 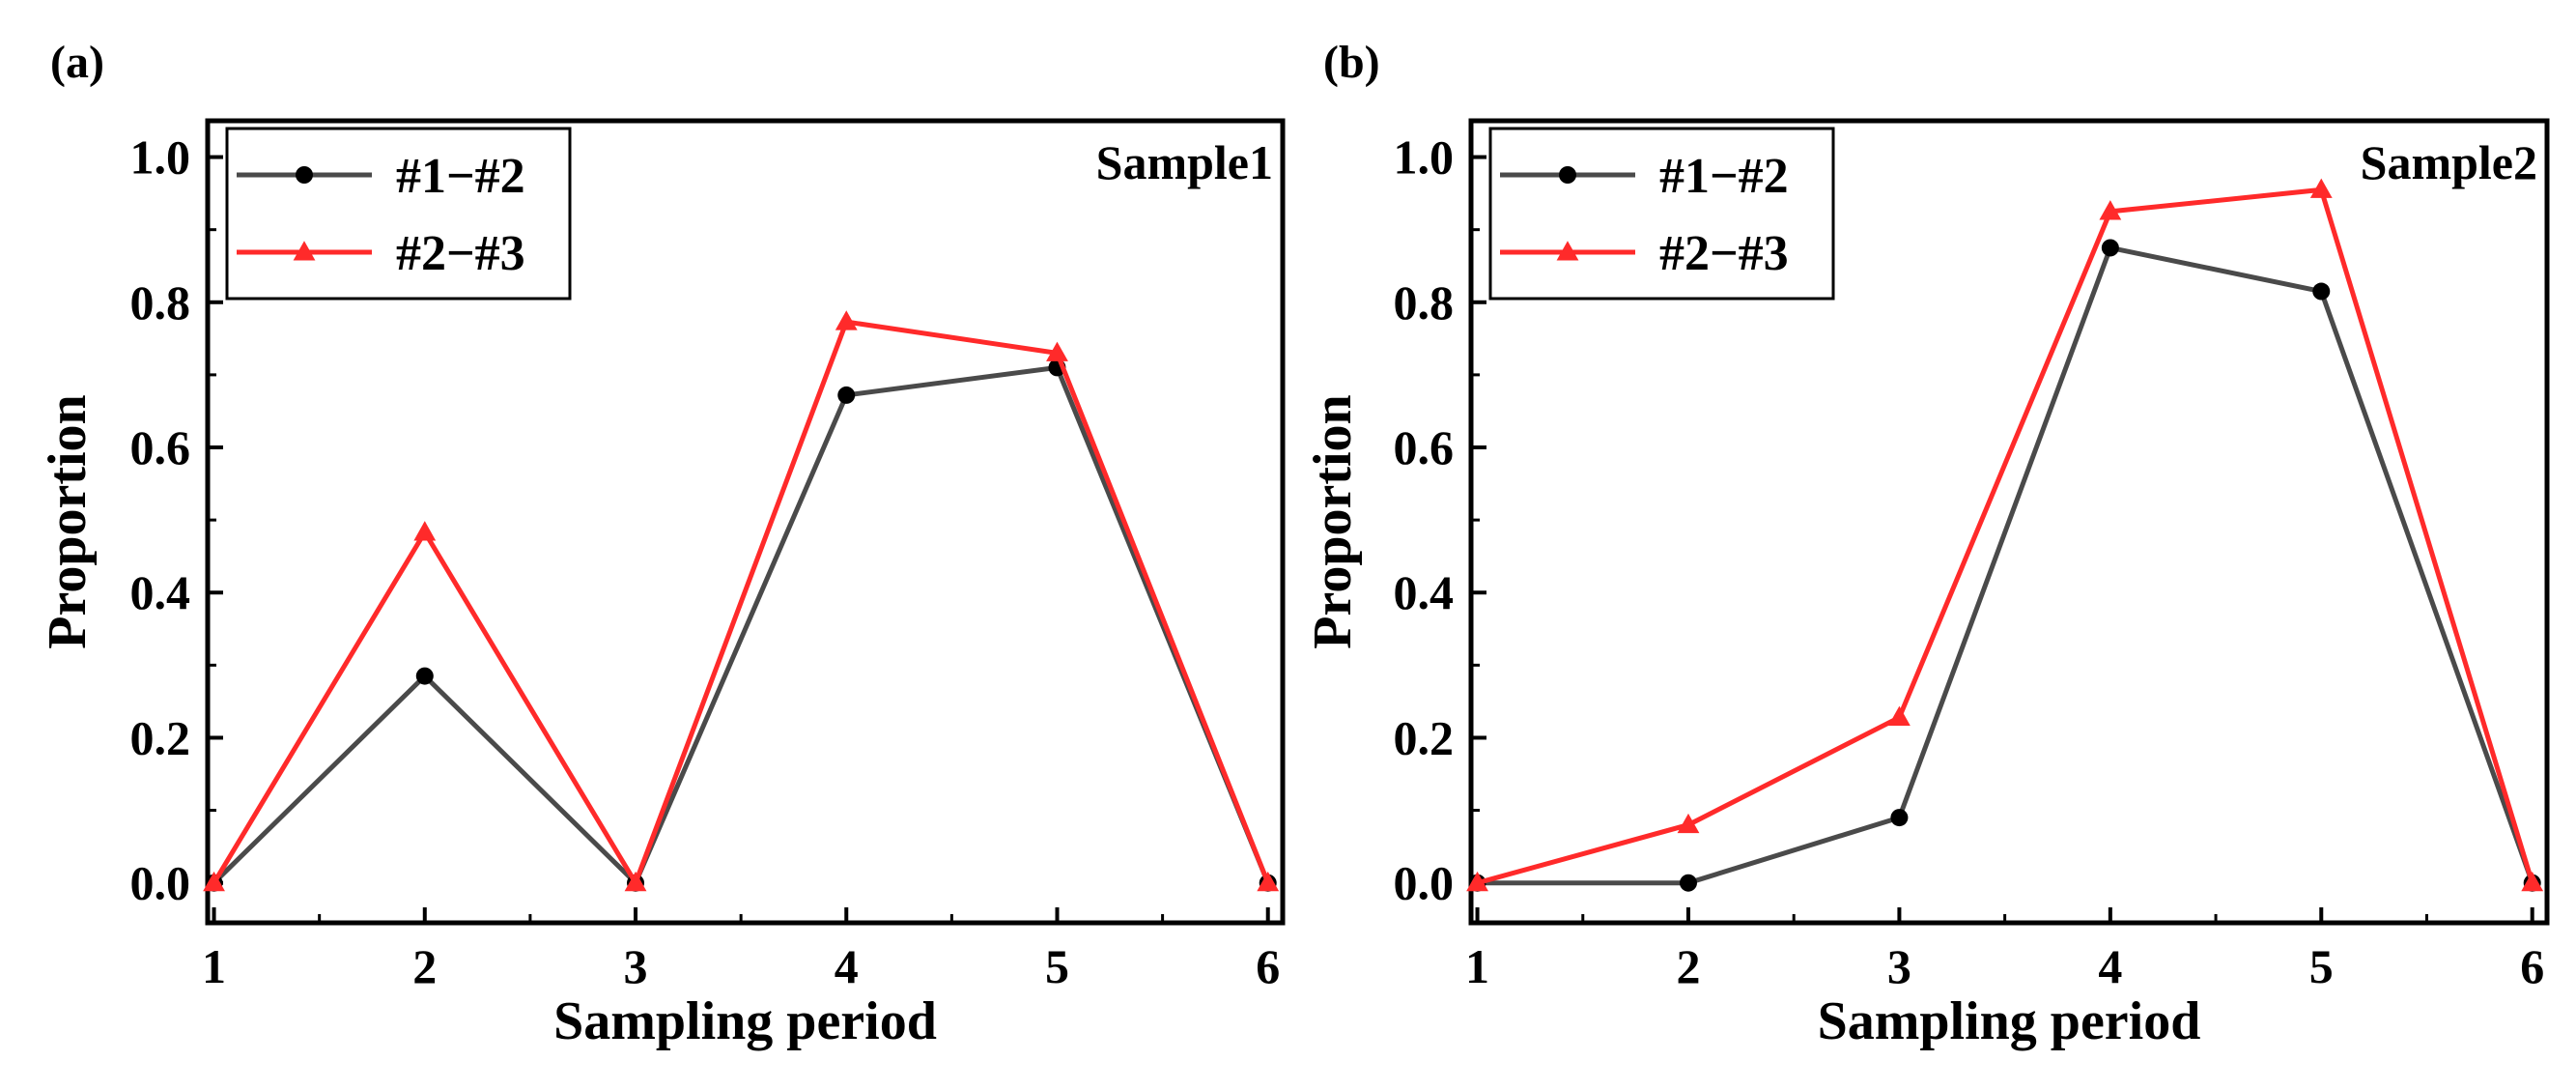 I want to click on panel-label: (a), so click(x=77, y=62).